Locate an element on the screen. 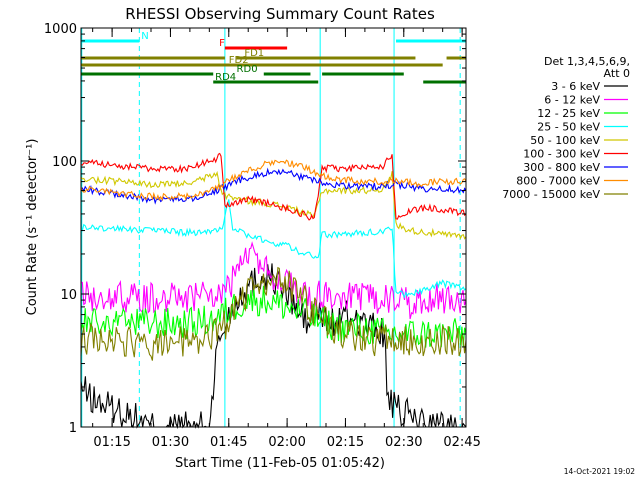 Image resolution: width=640 pixels, height=480 pixels. y-tick-label-2: 100 is located at coordinates (64, 162).